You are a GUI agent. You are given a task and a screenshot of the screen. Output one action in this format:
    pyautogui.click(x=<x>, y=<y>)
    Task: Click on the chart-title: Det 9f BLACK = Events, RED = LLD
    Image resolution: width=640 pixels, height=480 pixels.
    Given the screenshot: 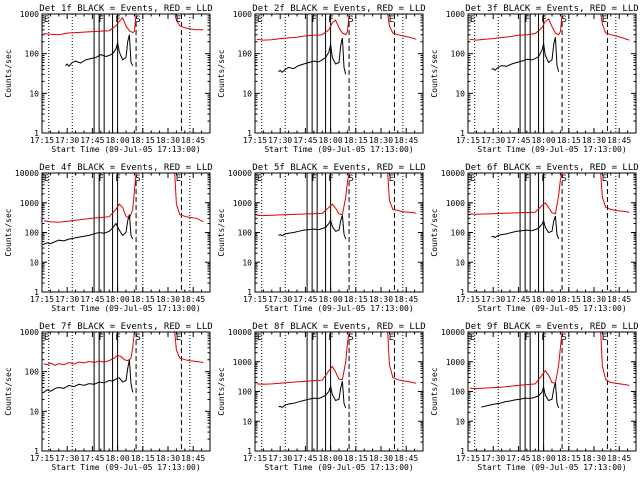 What is the action you would take?
    pyautogui.click(x=551, y=327)
    